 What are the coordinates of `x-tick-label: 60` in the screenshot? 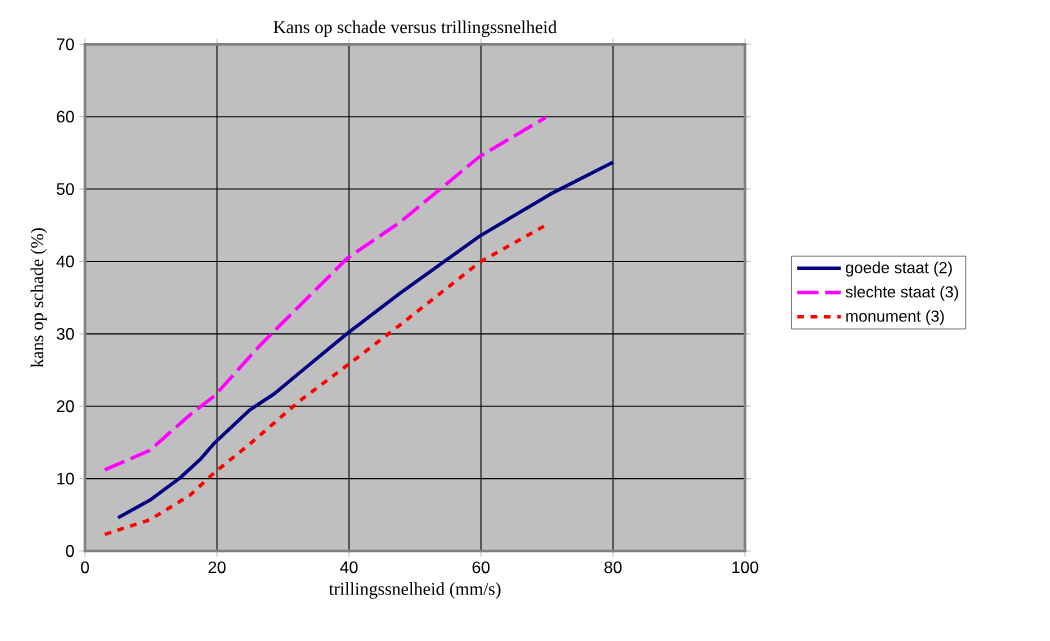 It's located at (481, 567).